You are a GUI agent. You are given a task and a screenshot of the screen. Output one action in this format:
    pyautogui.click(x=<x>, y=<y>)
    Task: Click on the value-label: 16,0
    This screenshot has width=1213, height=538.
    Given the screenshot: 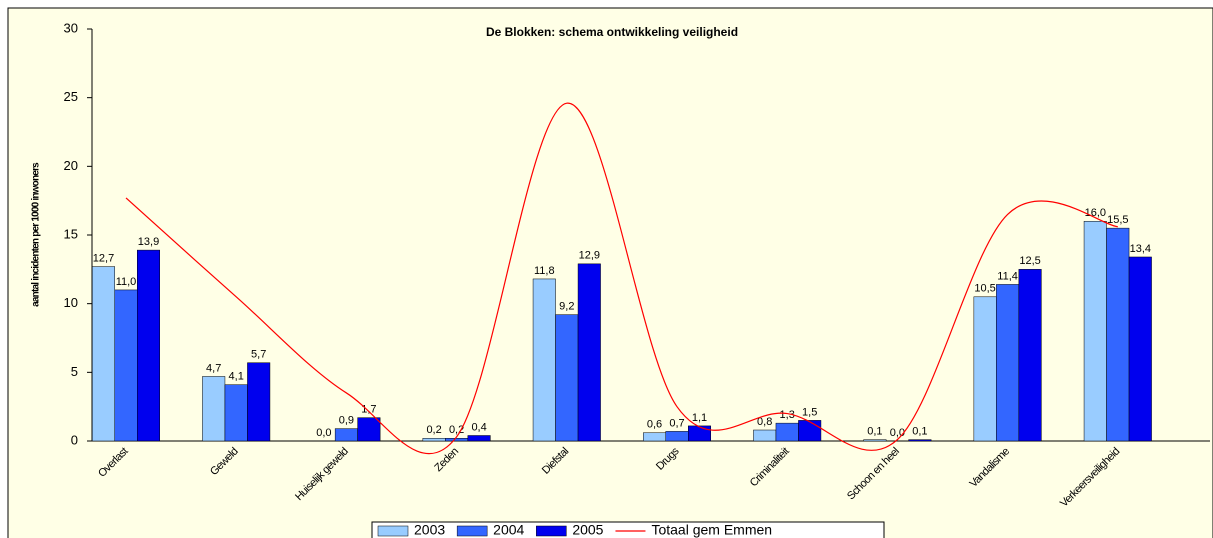 What is the action you would take?
    pyautogui.click(x=1095, y=213)
    